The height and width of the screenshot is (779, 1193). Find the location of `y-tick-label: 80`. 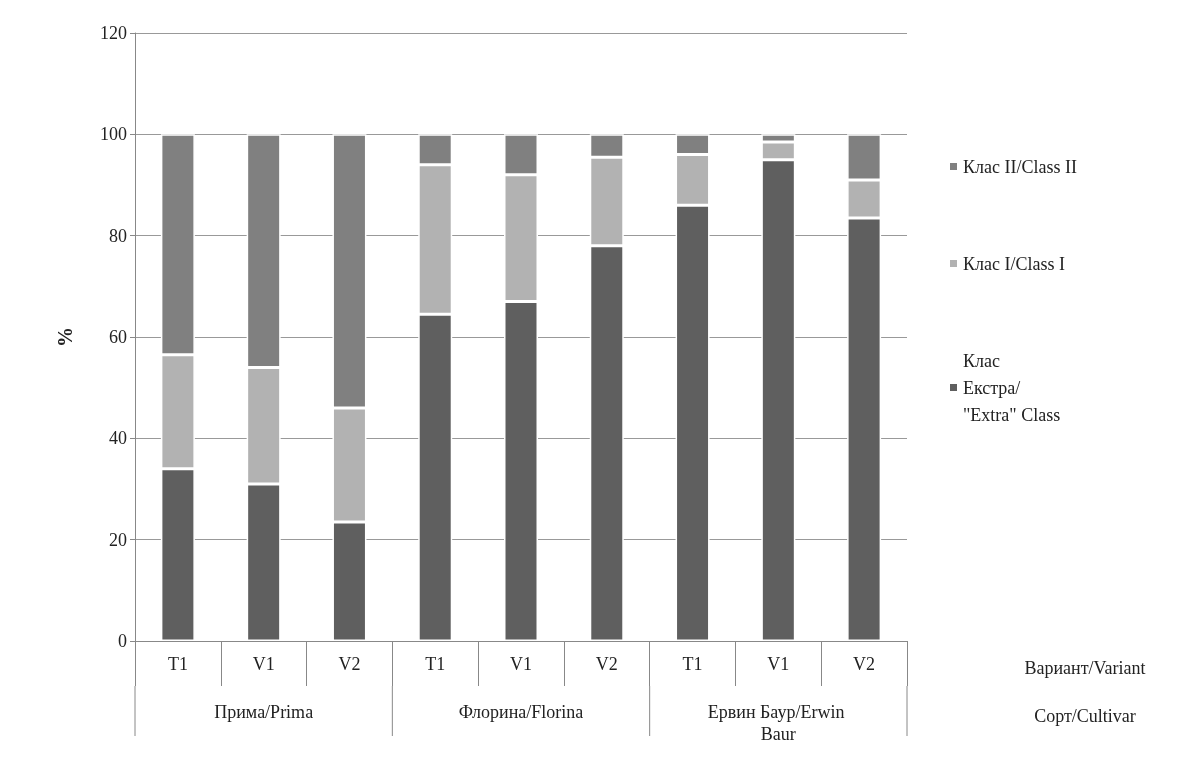

y-tick-label: 80 is located at coordinates (118, 235).